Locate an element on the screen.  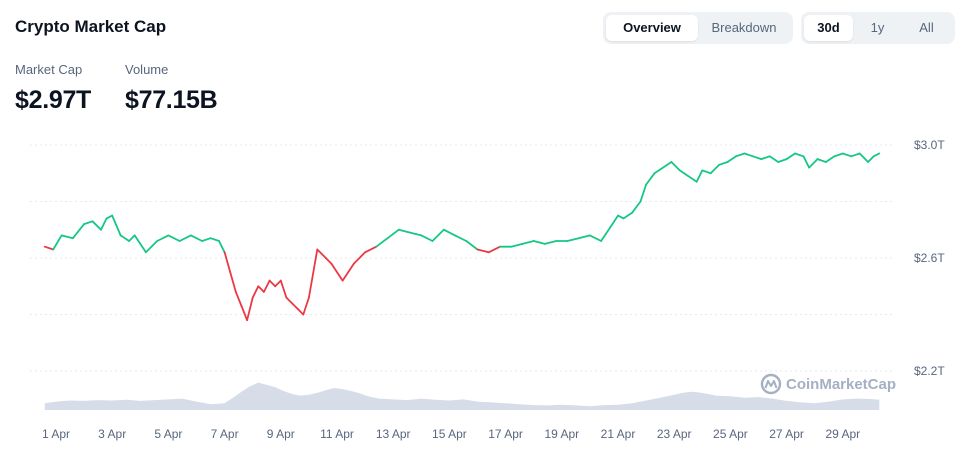
volume-stat: Volume $77.15B is located at coordinates (171, 88).